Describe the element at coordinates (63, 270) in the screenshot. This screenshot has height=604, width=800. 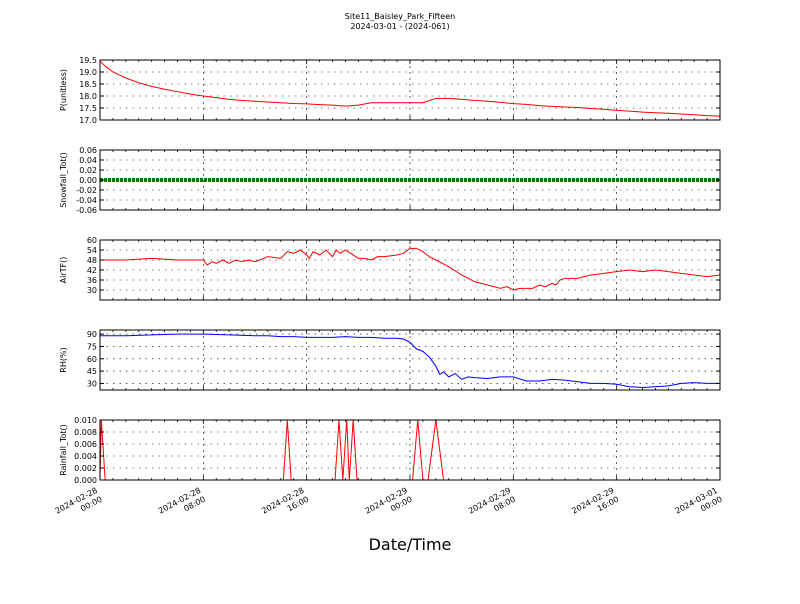
I see `airtf-y-axis-label: AirTF()` at that location.